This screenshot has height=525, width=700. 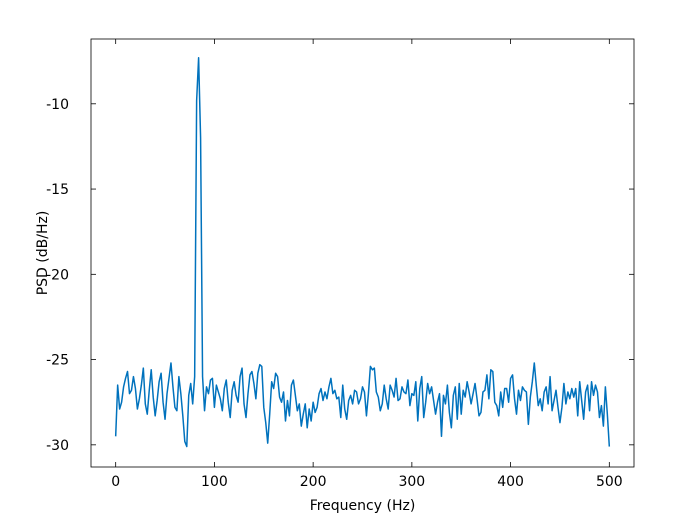 I want to click on x-tick-label: 500, so click(x=609, y=482).